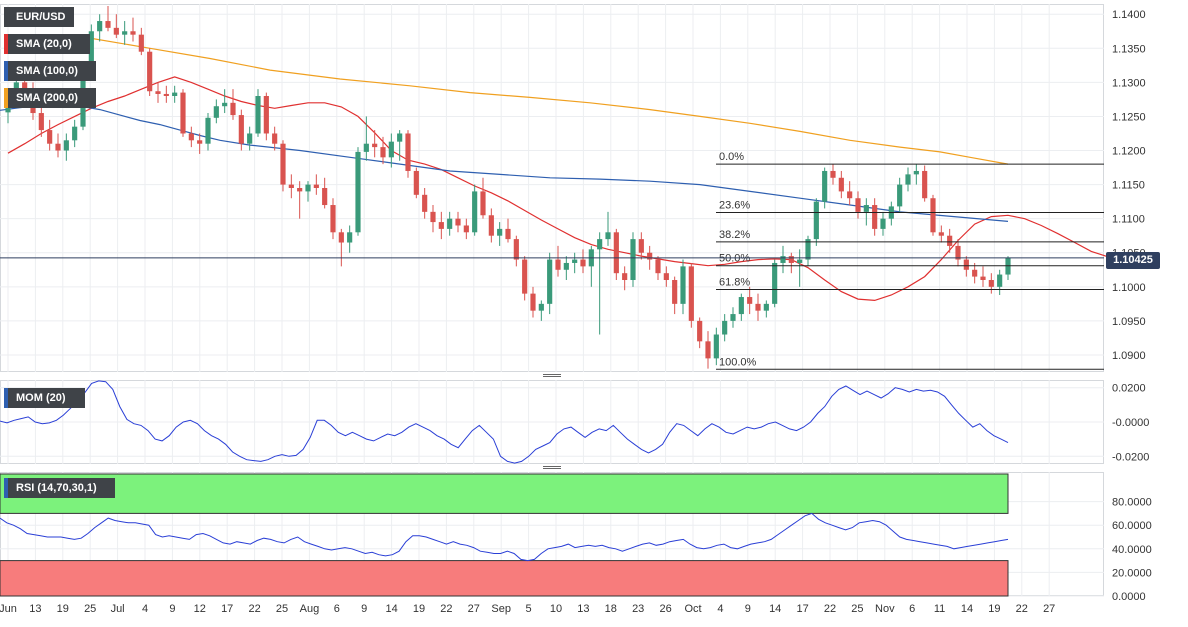  I want to click on momentum-swatch, so click(6, 398).